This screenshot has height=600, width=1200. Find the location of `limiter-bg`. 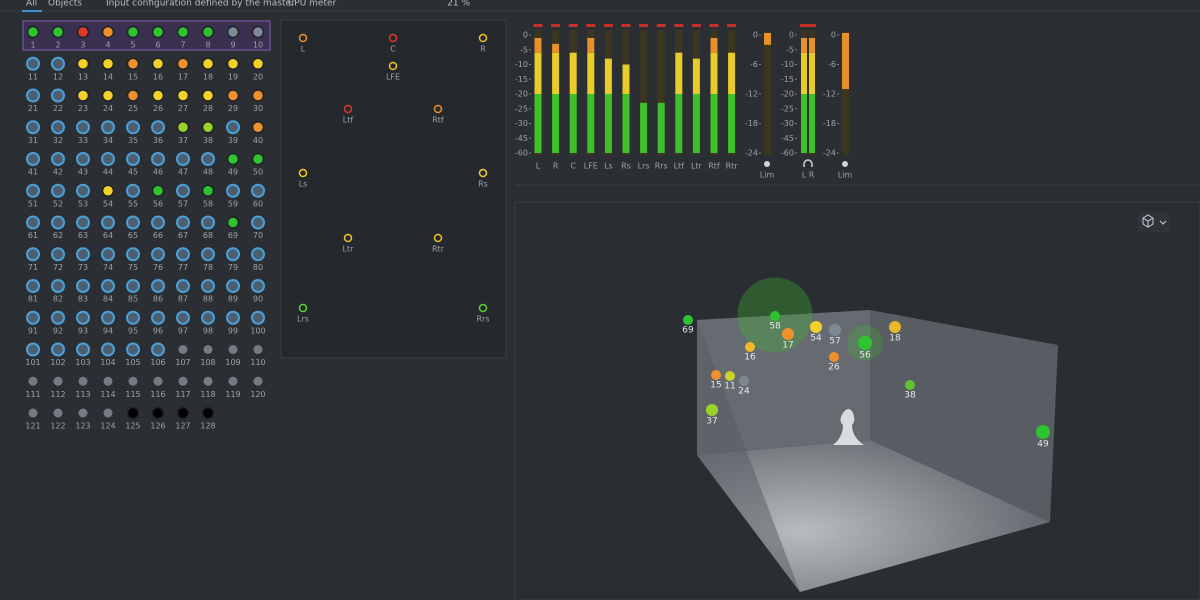

limiter-bg is located at coordinates (767, 93).